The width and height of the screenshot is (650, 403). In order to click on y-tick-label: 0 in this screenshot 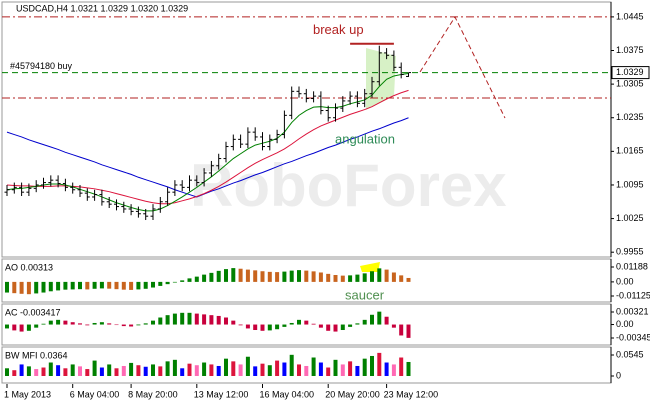, I will do `click(618, 375)`.